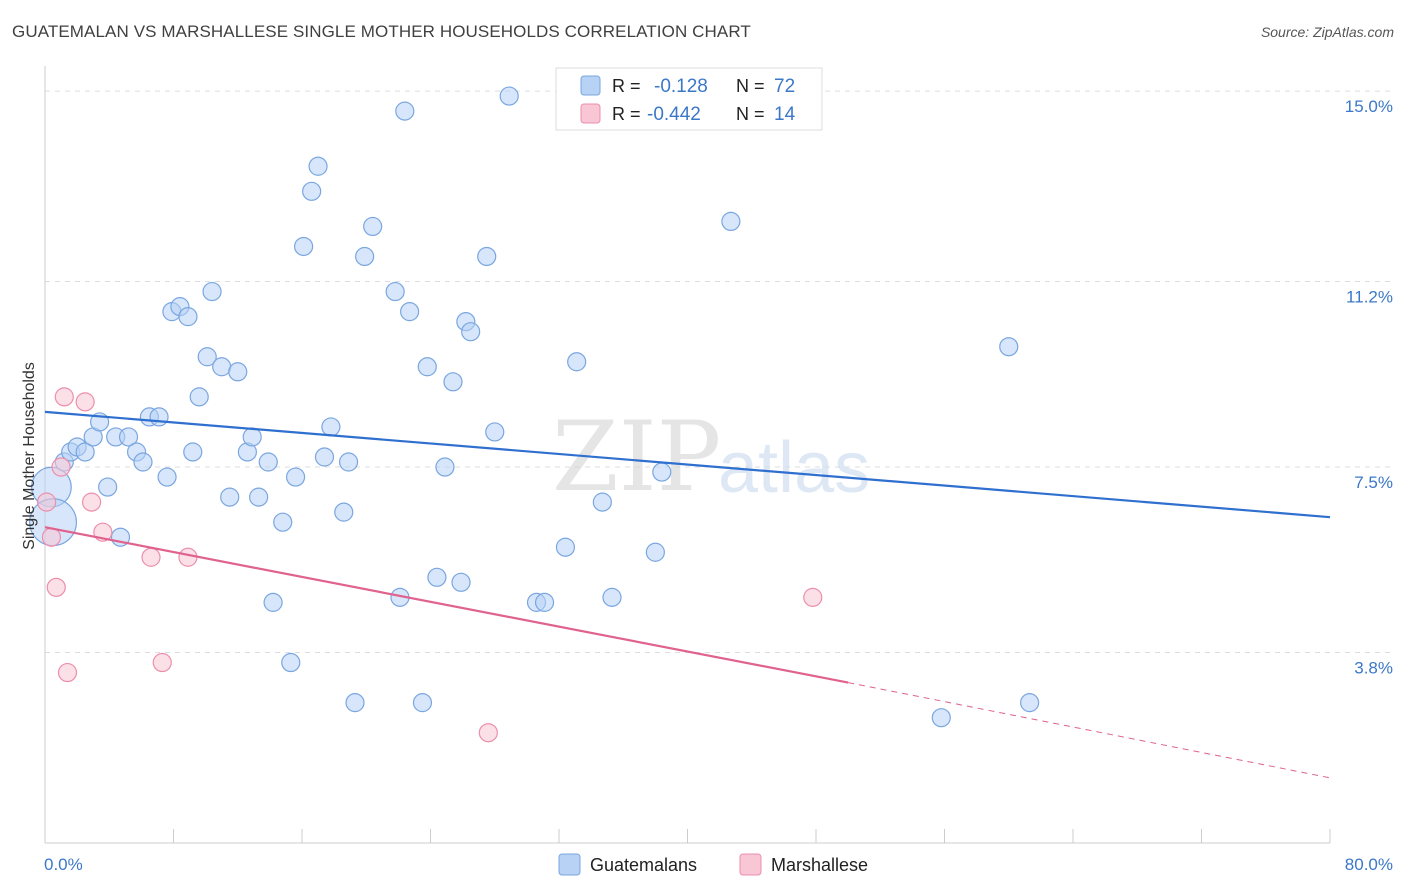 The height and width of the screenshot is (892, 1406). I want to click on legend-marshallese-label: Marshallese, so click(819, 865).